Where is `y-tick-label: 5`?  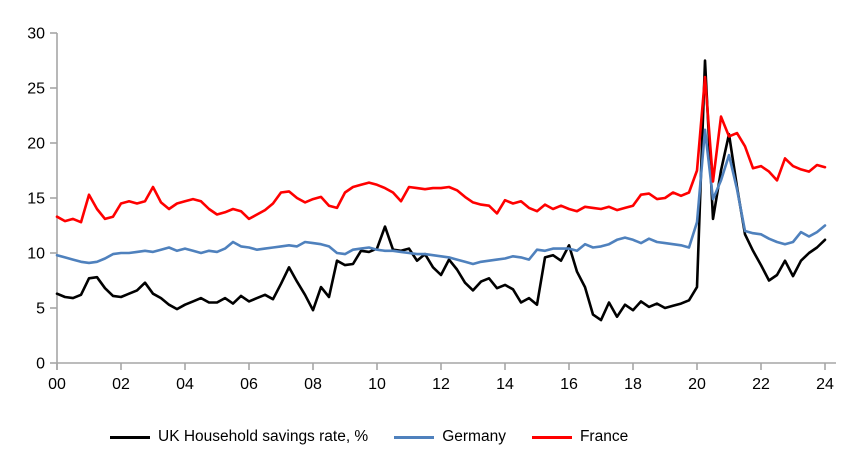 y-tick-label: 5 is located at coordinates (40, 309).